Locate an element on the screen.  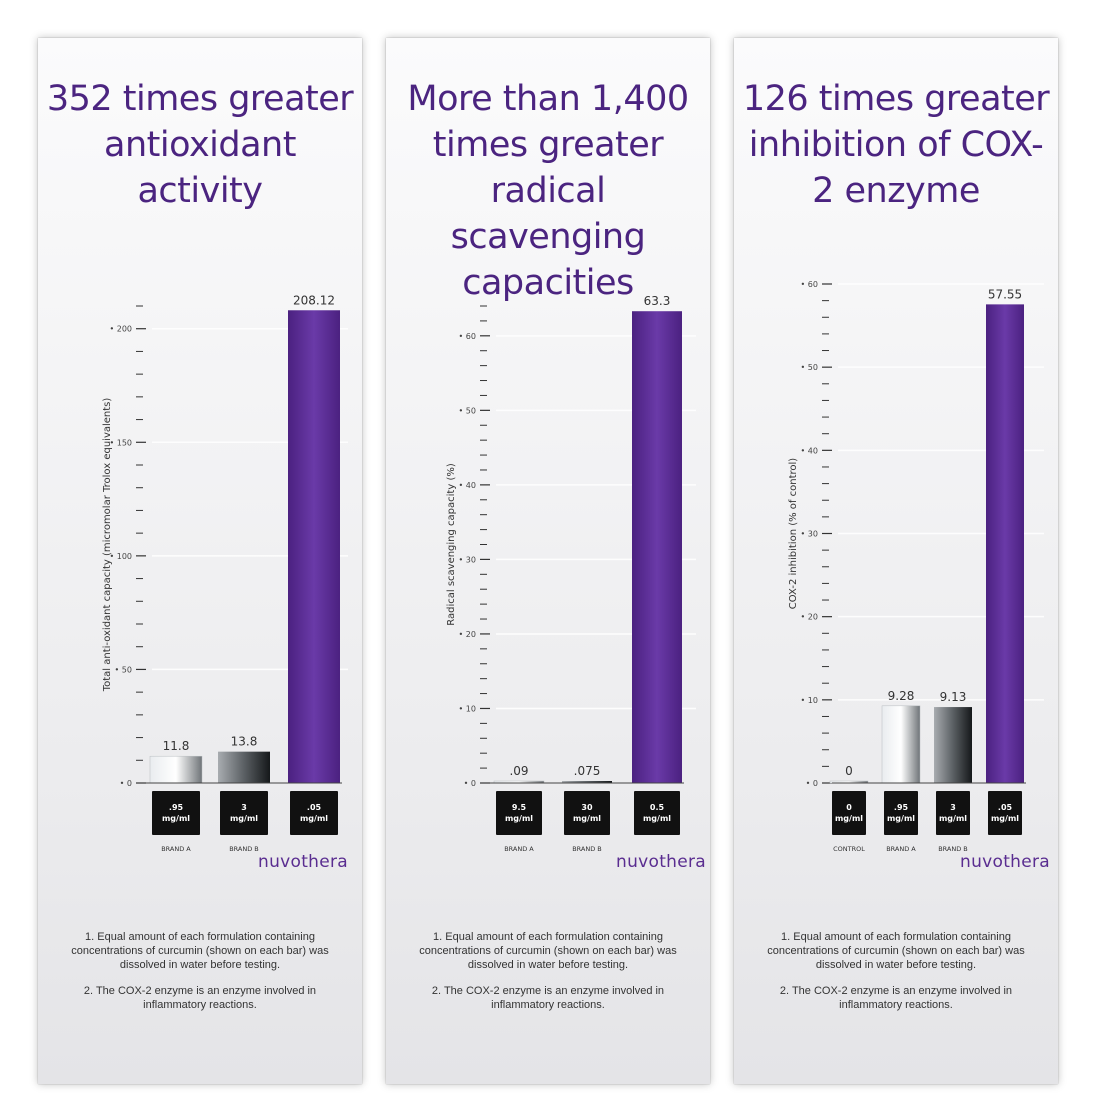
dose-value: 0.5 is located at coordinates (657, 807).